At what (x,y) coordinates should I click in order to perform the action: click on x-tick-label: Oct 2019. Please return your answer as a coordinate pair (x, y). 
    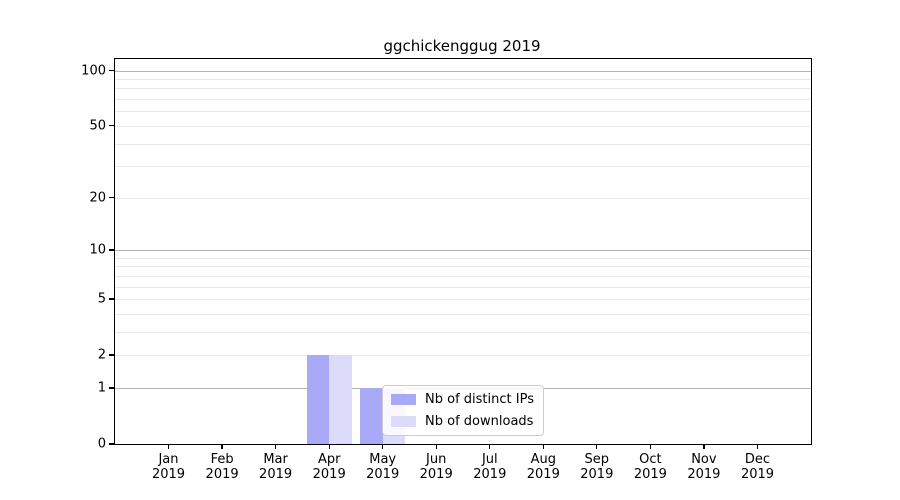
    Looking at the image, I should click on (650, 467).